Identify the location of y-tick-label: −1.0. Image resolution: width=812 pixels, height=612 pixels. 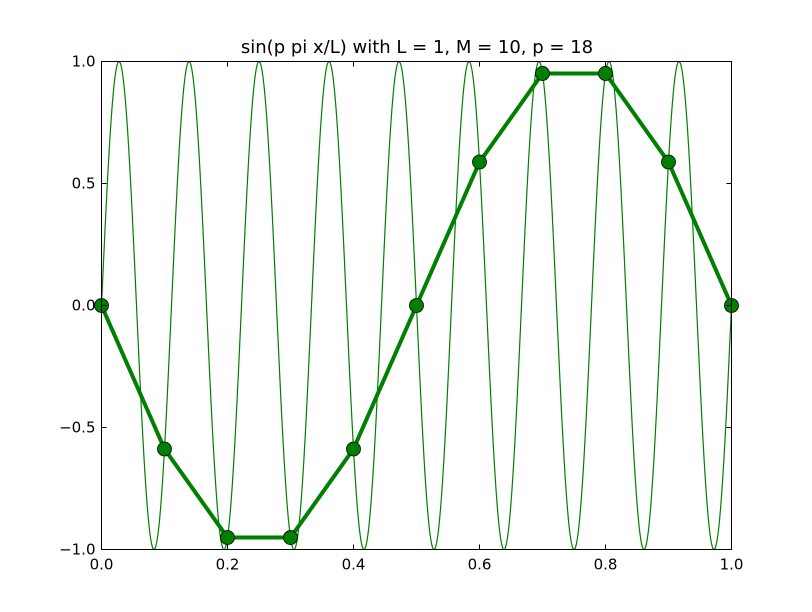
(77, 550).